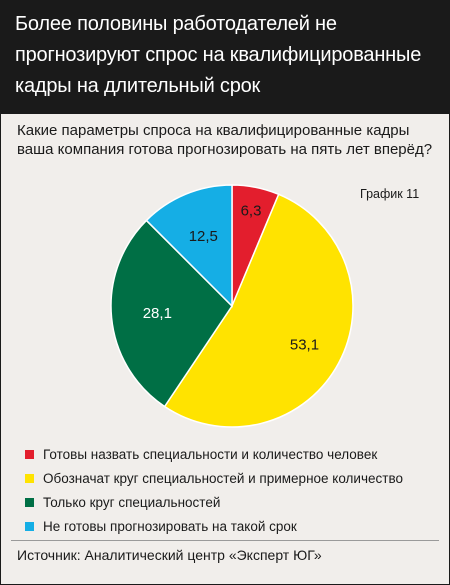 Image resolution: width=450 pixels, height=585 pixels. I want to click on slice-value-label: 53,1, so click(304, 344).